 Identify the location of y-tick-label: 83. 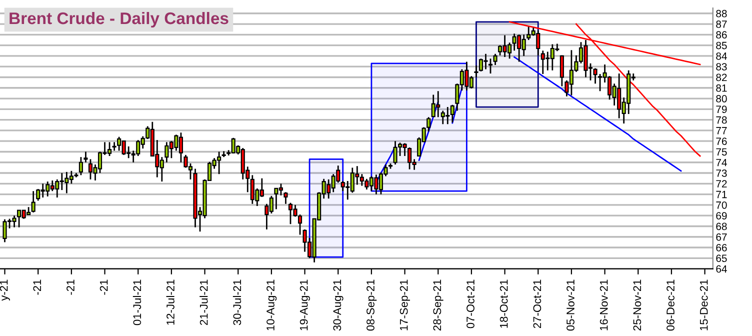
(721, 66).